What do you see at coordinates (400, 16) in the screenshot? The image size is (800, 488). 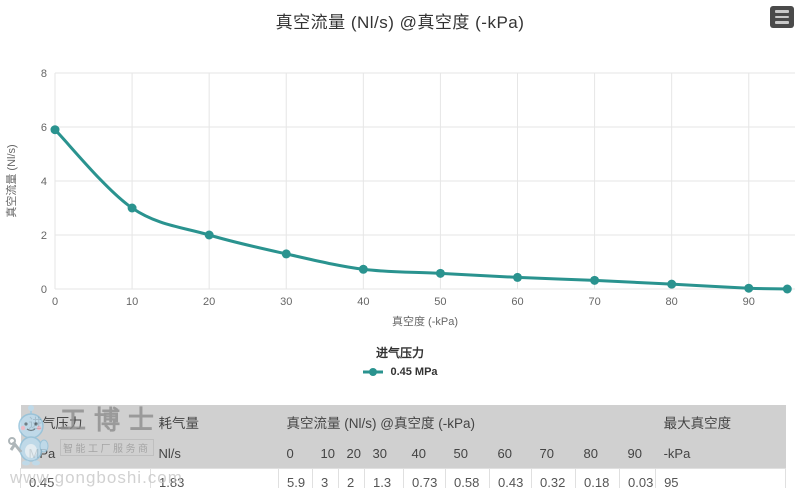 I see `chart-title: 真空流量 (Nl/s) @真空度 (-kPa)` at bounding box center [400, 16].